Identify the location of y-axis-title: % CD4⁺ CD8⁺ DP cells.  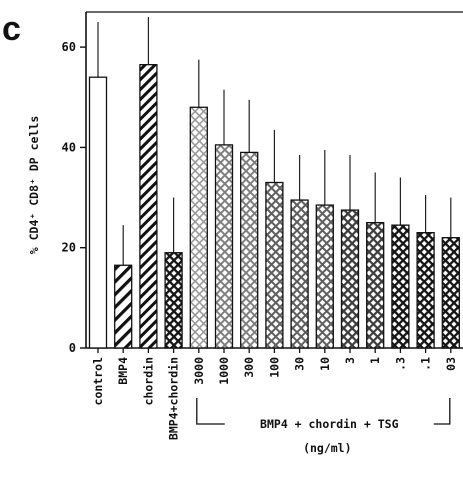
(34, 185).